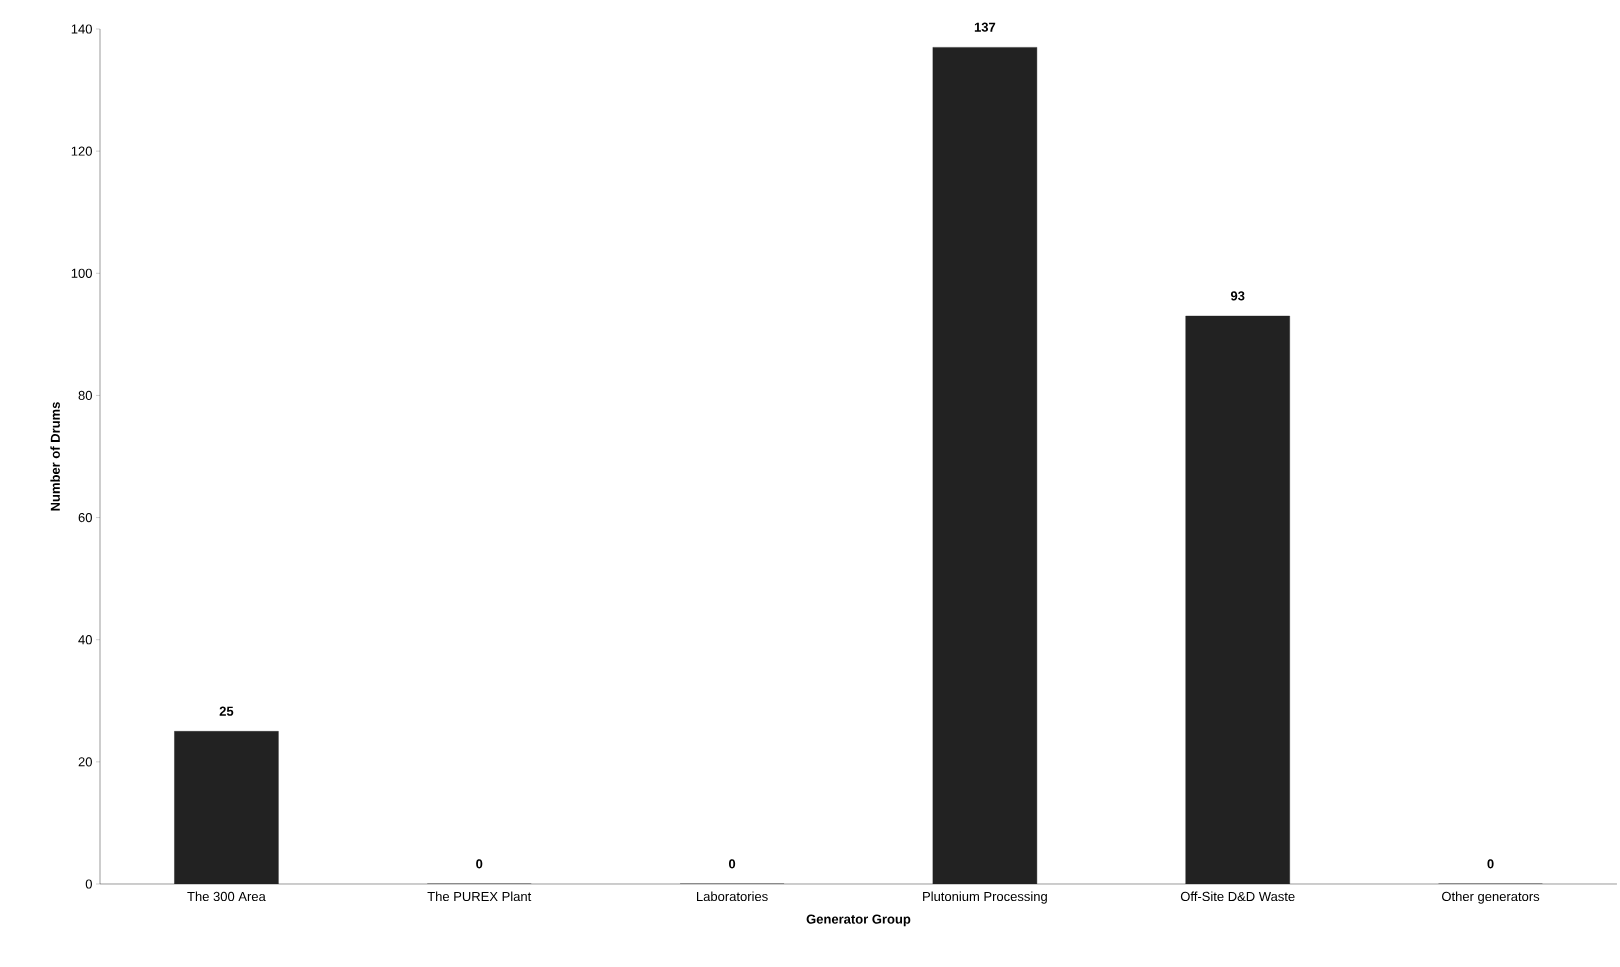  I want to click on x-tick-label: Plutonium Processing, so click(985, 897).